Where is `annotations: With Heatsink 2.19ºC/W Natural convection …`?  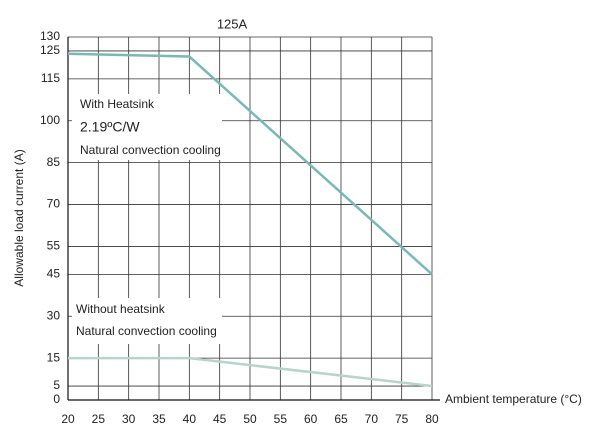
annotations: With Heatsink 2.19ºC/W Natural convection … is located at coordinates (147, 219).